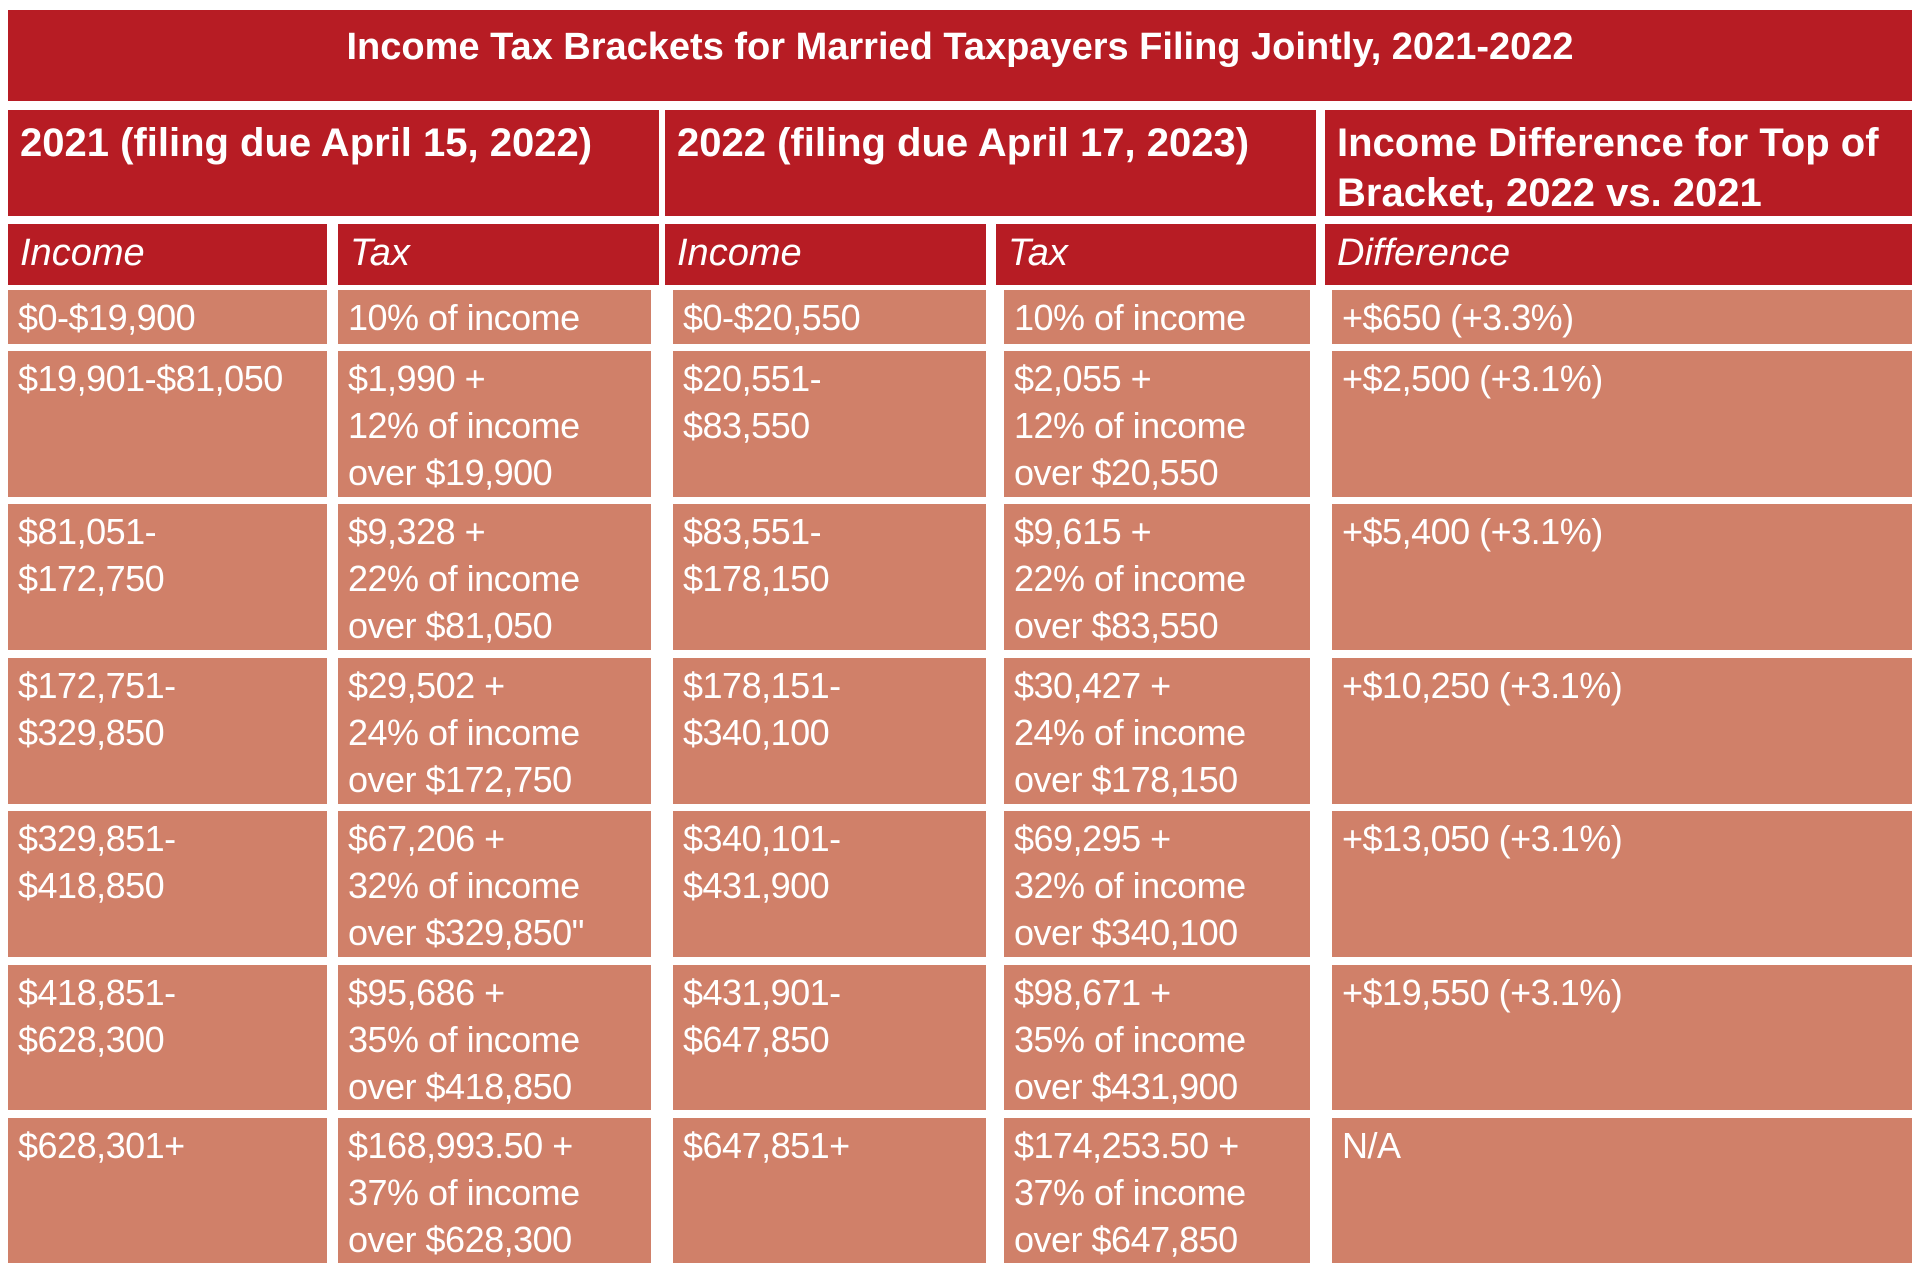 Image resolution: width=1920 pixels, height=1287 pixels. I want to click on table-cell: $418,851- $628,300, so click(167, 1037).